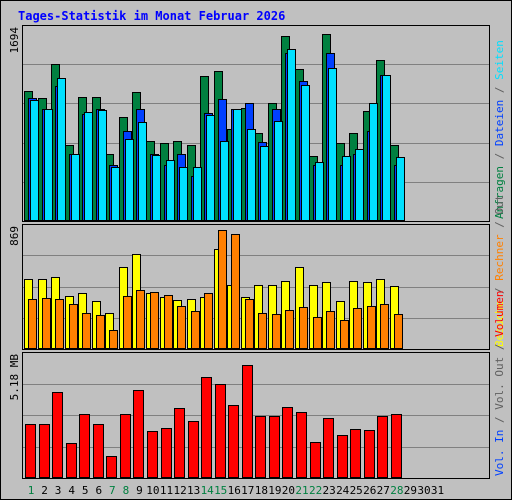 The width and height of the screenshot is (512, 500). I want to click on day-label: 10, so click(152, 490).